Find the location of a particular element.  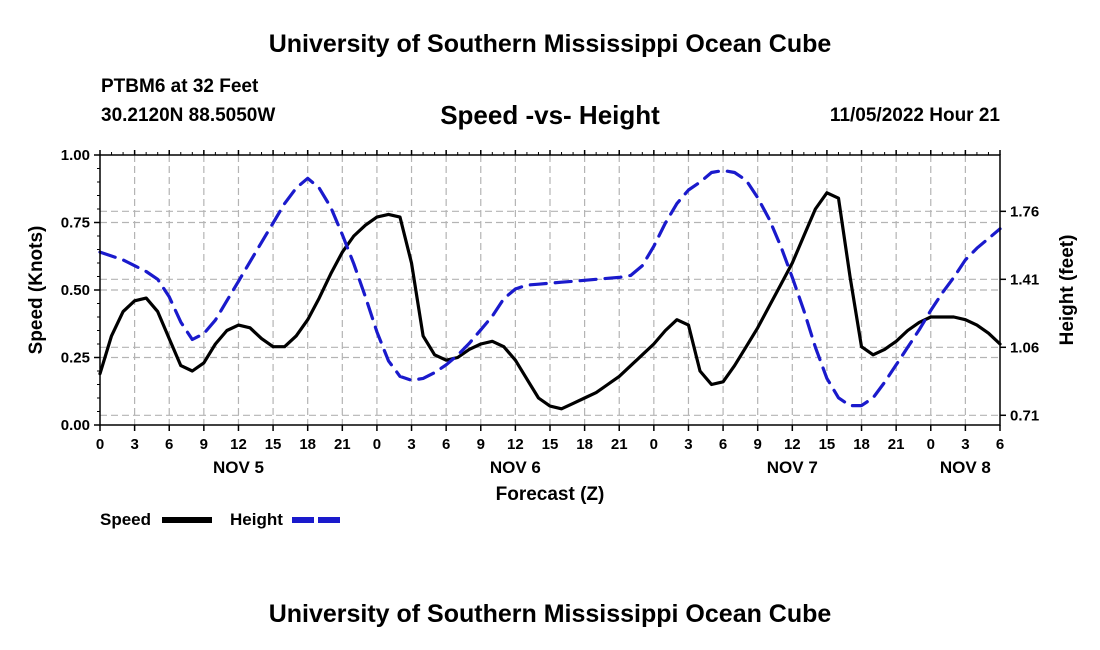

x-day-label: NOV 6 is located at coordinates (515, 467).